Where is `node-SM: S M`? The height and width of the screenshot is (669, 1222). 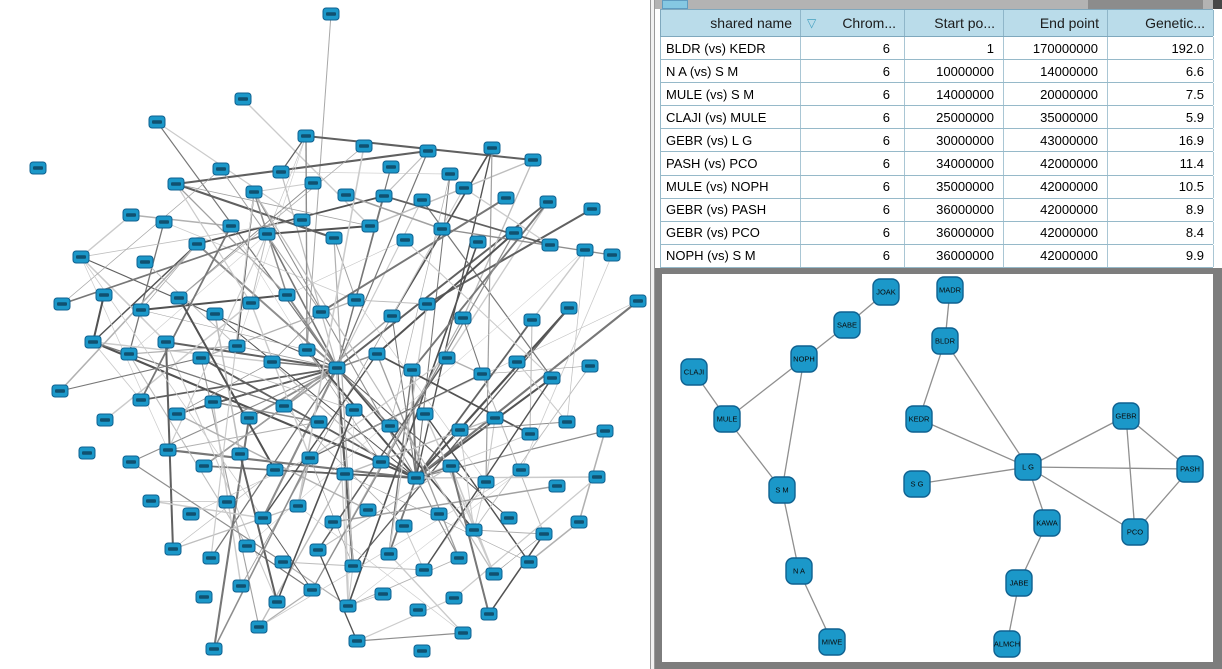 node-SM: S M is located at coordinates (782, 490).